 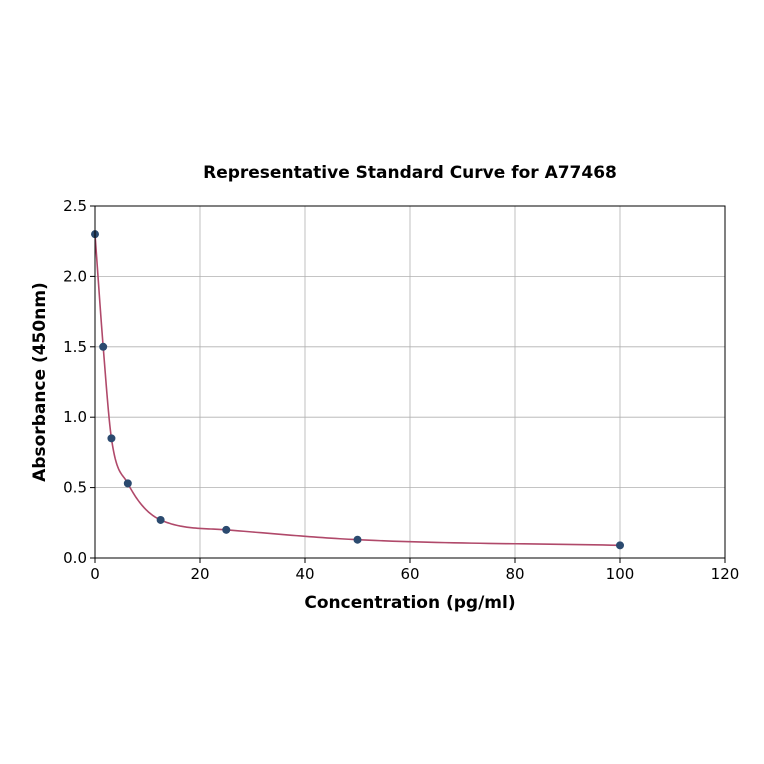 What do you see at coordinates (304, 574) in the screenshot?
I see `x-tick-label: 40` at bounding box center [304, 574].